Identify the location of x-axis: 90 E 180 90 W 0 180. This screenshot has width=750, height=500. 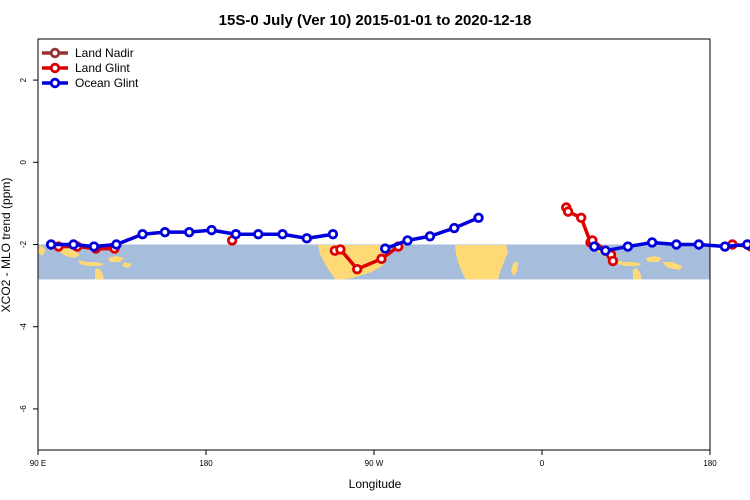
(373, 459).